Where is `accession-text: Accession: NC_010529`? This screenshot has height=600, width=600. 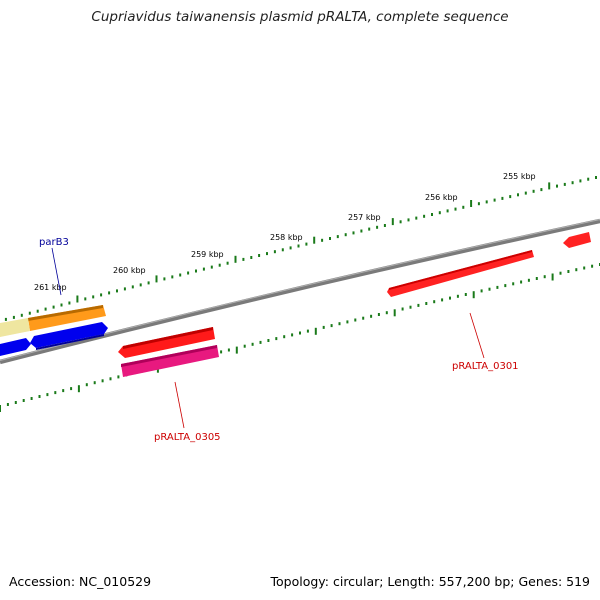 accession-text: Accession: NC_010529 is located at coordinates (80, 581).